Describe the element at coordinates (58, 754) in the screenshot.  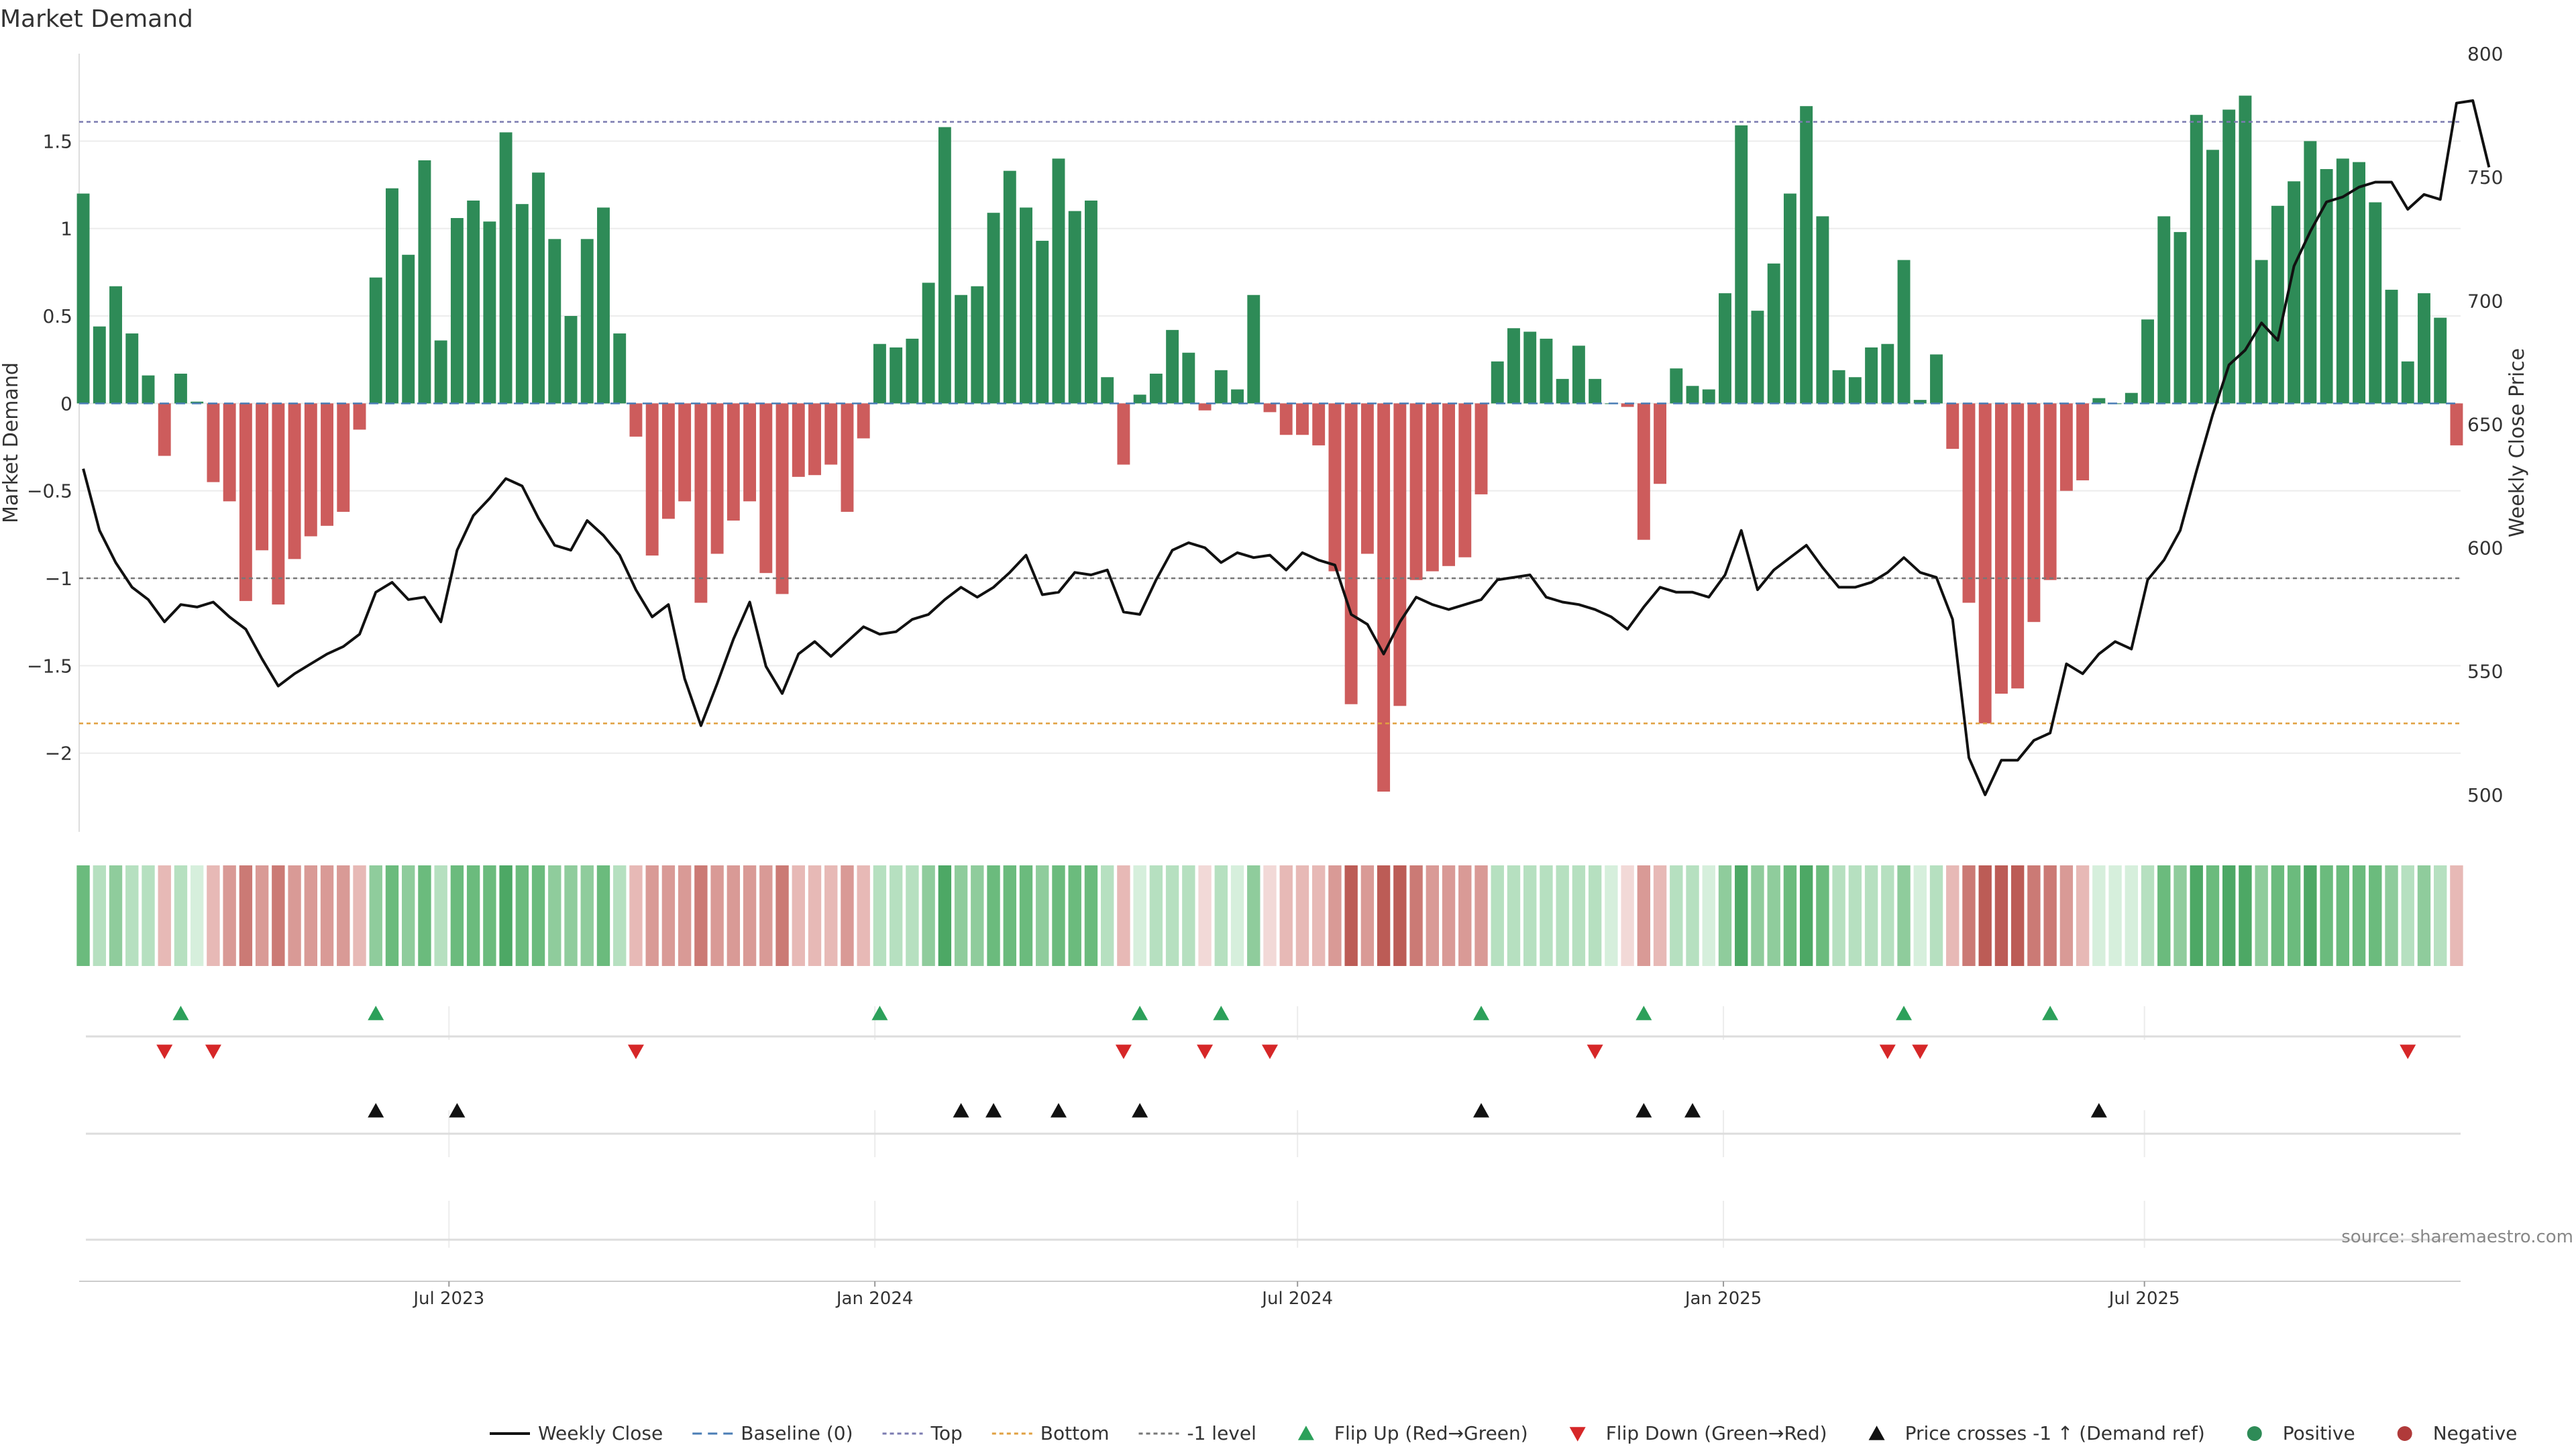
I see `y-tick-label: −2` at that location.